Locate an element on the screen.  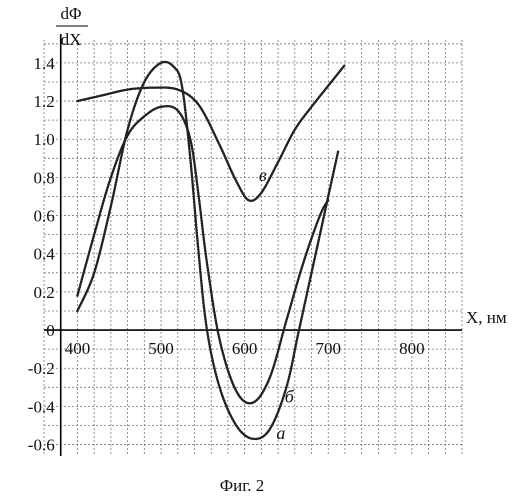
x-tick-label: 600 is located at coordinates (245, 348).